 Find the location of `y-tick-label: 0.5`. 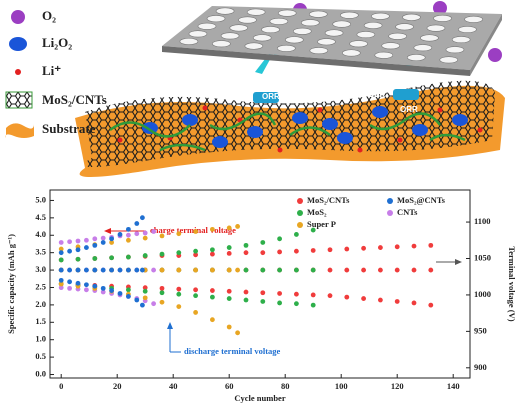

y-tick-label: 0.5 is located at coordinates (40, 356).